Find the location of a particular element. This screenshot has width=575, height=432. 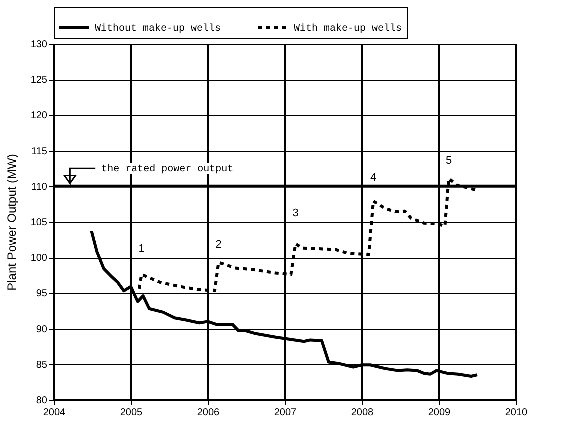

x-tick-label: 2009 is located at coordinates (440, 413).